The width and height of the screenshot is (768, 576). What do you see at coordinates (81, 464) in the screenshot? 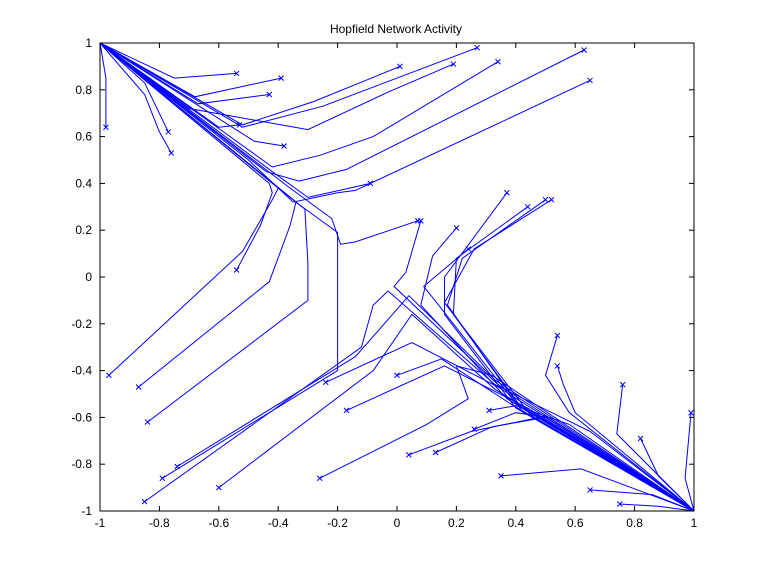
I see `y-tick-label: -0.8` at bounding box center [81, 464].